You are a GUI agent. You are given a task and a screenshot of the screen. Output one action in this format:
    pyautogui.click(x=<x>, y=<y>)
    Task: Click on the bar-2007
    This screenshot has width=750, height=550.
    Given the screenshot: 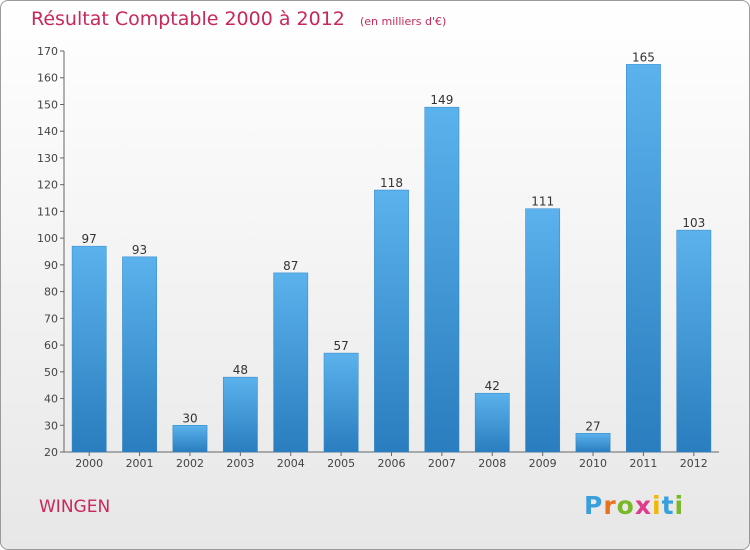 What is the action you would take?
    pyautogui.click(x=442, y=279)
    